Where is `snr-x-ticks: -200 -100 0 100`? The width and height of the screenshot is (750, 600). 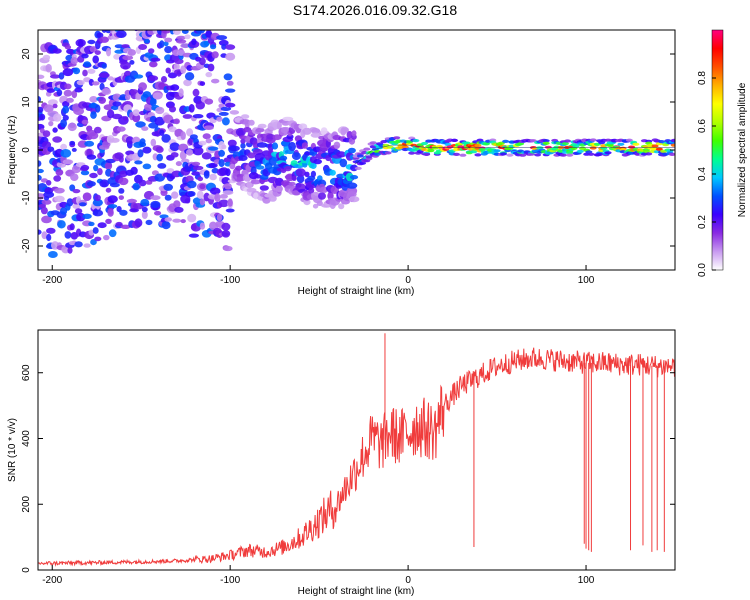 snr-x-ticks: -200 -100 0 100 is located at coordinates (318, 575).